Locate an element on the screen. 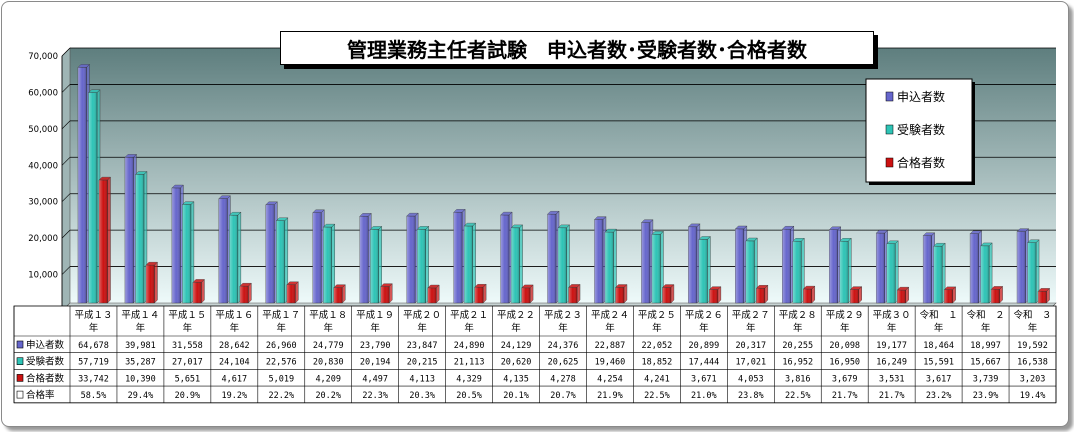 Image resolution: width=1074 pixels, height=432 pixels. data-label: 3,679 is located at coordinates (845, 379).